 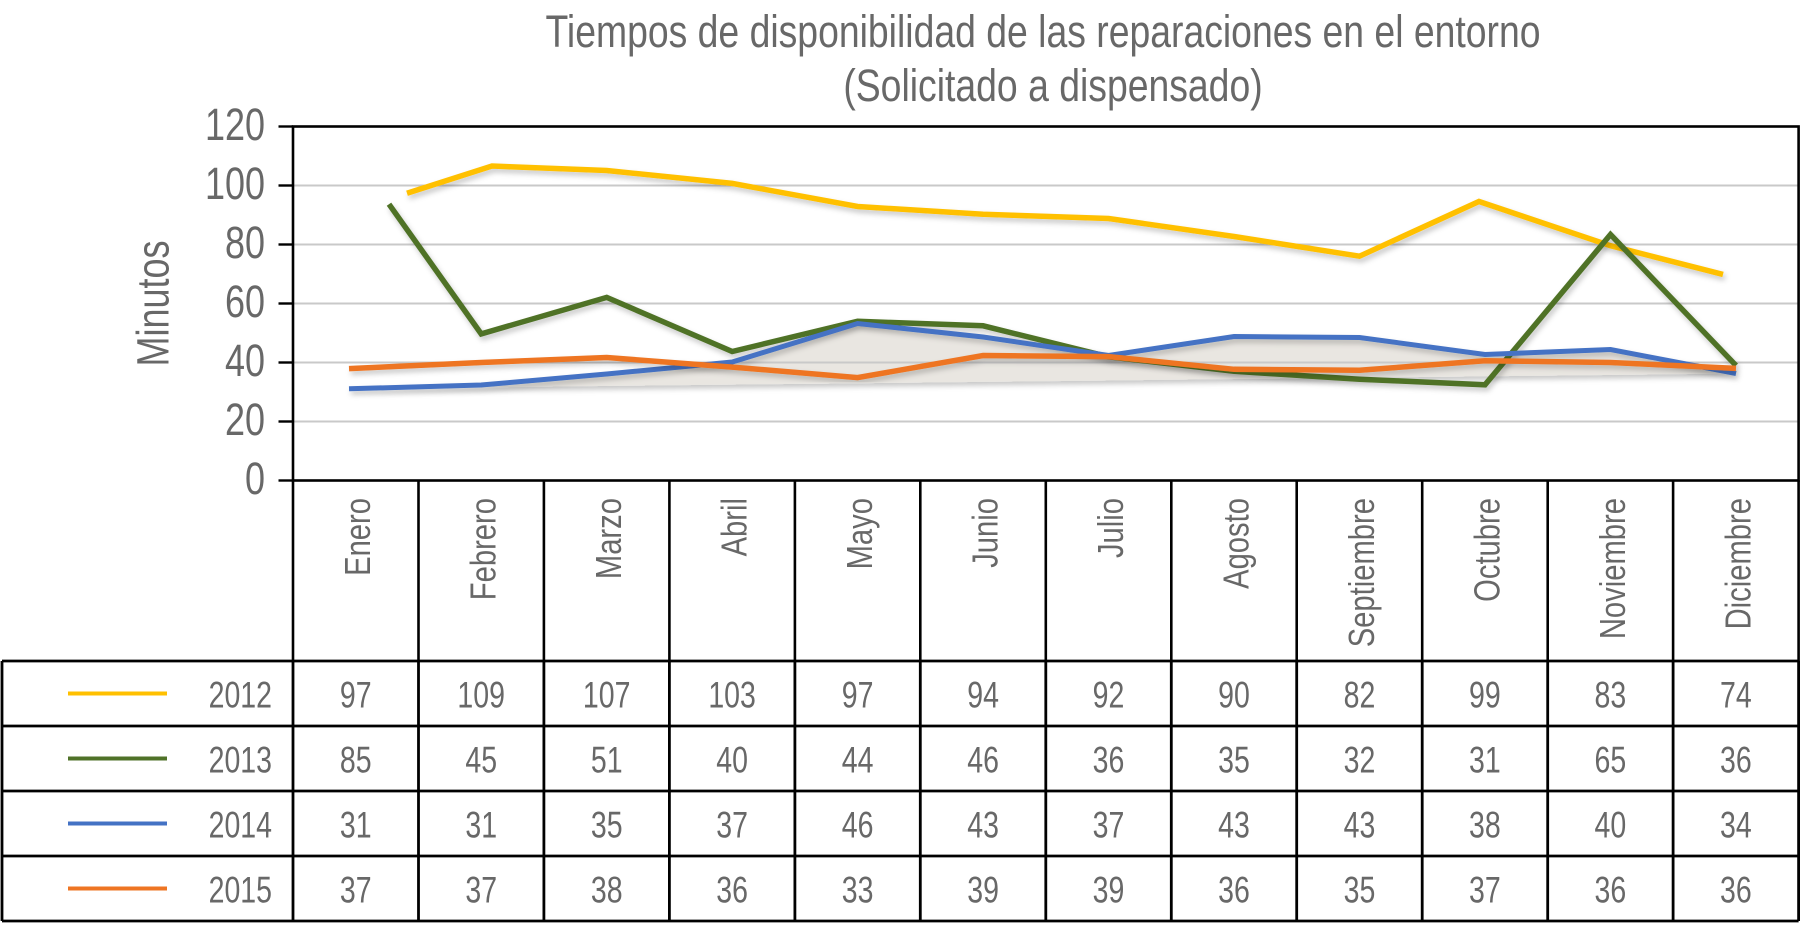 What do you see at coordinates (986, 533) in the screenshot?
I see `svg-text: Junio` at bounding box center [986, 533].